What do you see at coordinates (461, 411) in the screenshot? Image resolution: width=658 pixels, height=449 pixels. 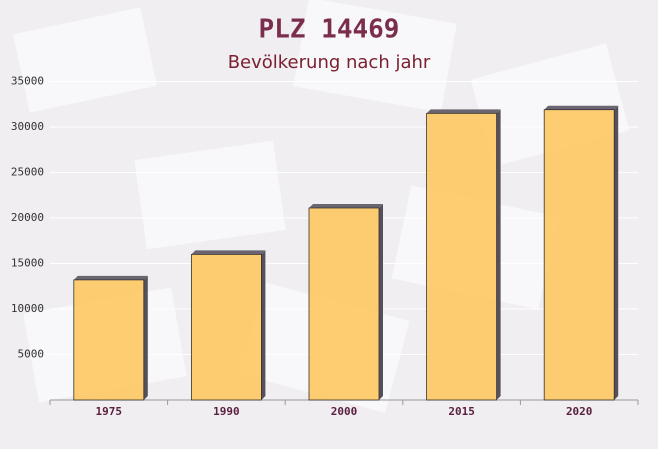 I see `x-tick-label: 2015` at bounding box center [461, 411].